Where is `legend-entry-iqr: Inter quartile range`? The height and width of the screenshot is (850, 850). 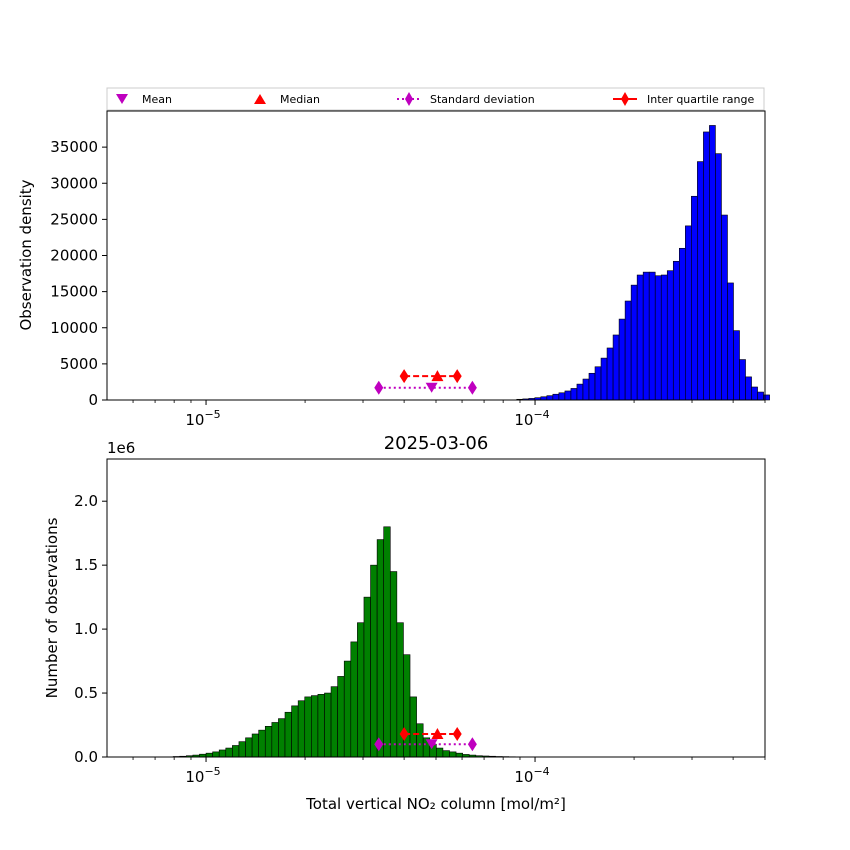 legend-entry-iqr: Inter quartile range is located at coordinates (683, 99).